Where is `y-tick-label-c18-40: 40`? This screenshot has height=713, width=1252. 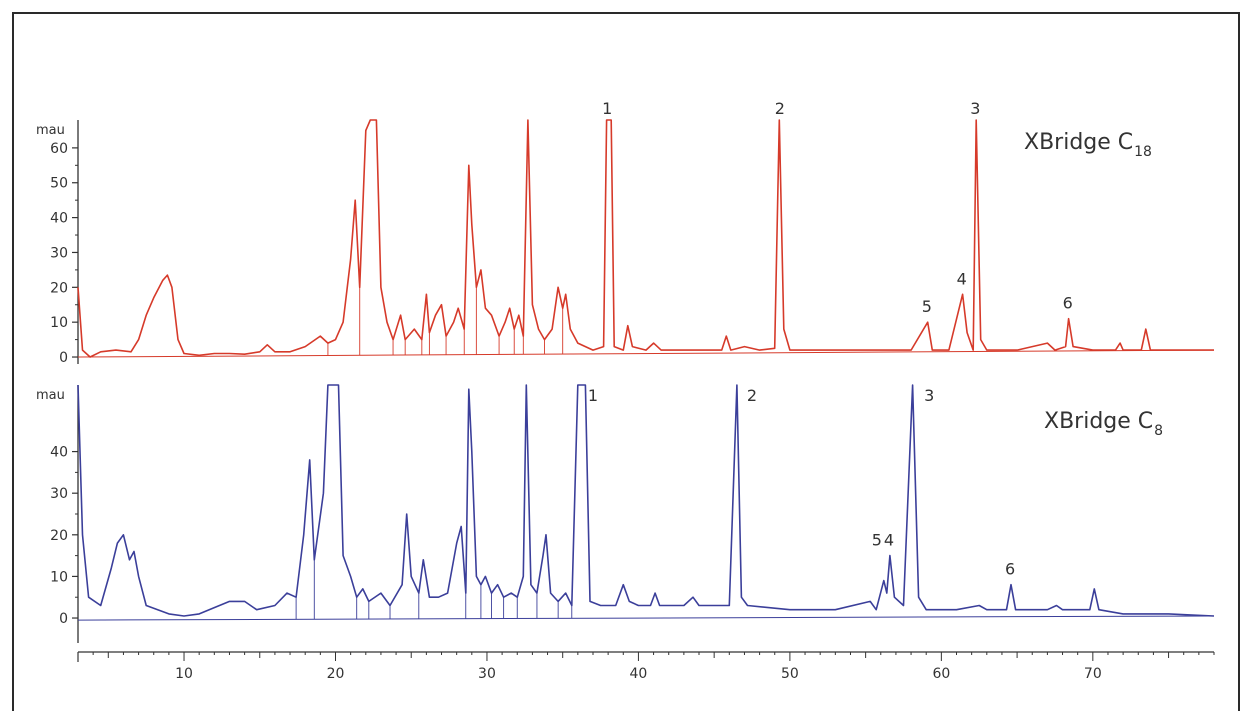
y-tick-label-c18-40: 40 is located at coordinates (59, 219).